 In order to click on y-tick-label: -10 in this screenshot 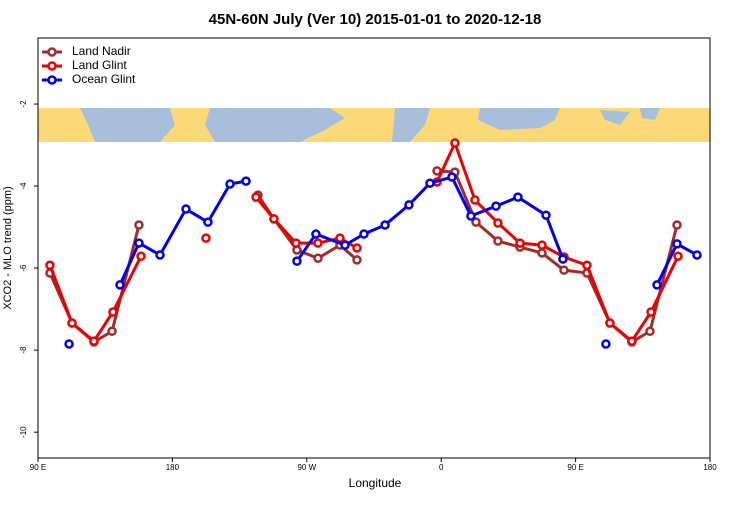, I will do `click(23, 432)`.